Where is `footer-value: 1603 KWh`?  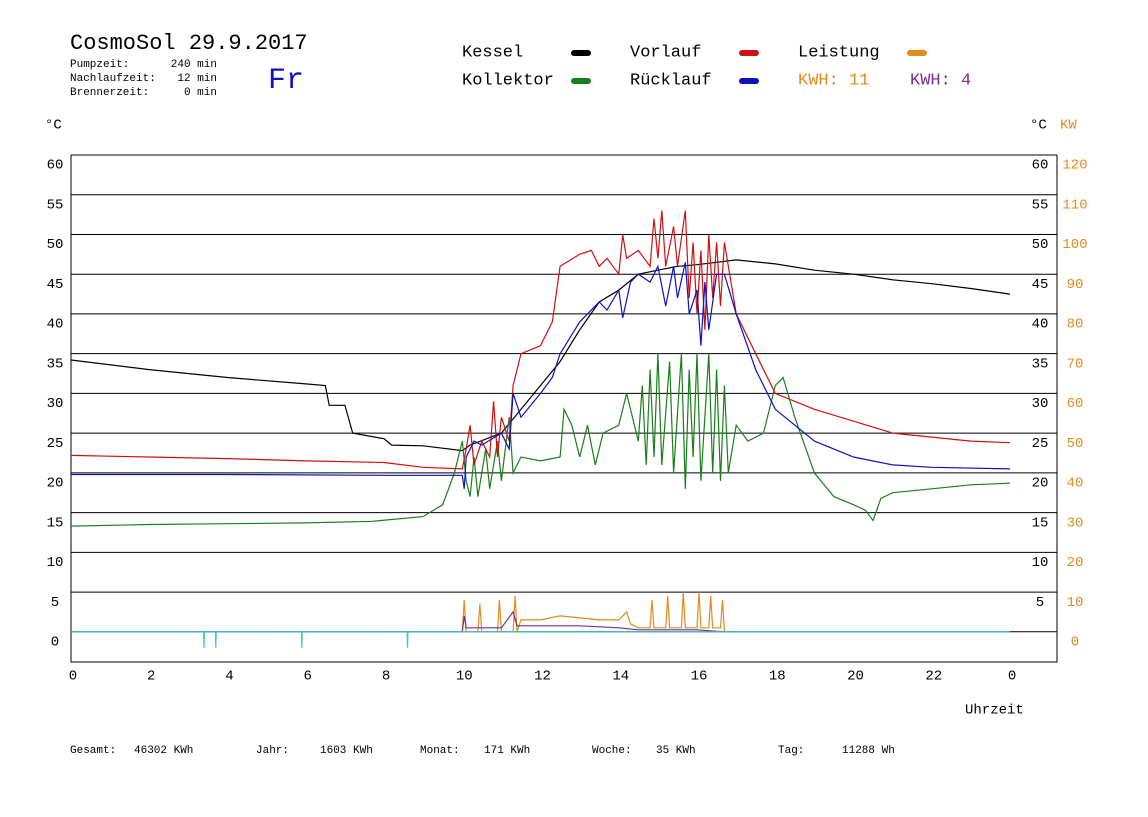
footer-value: 1603 KWh is located at coordinates (346, 751).